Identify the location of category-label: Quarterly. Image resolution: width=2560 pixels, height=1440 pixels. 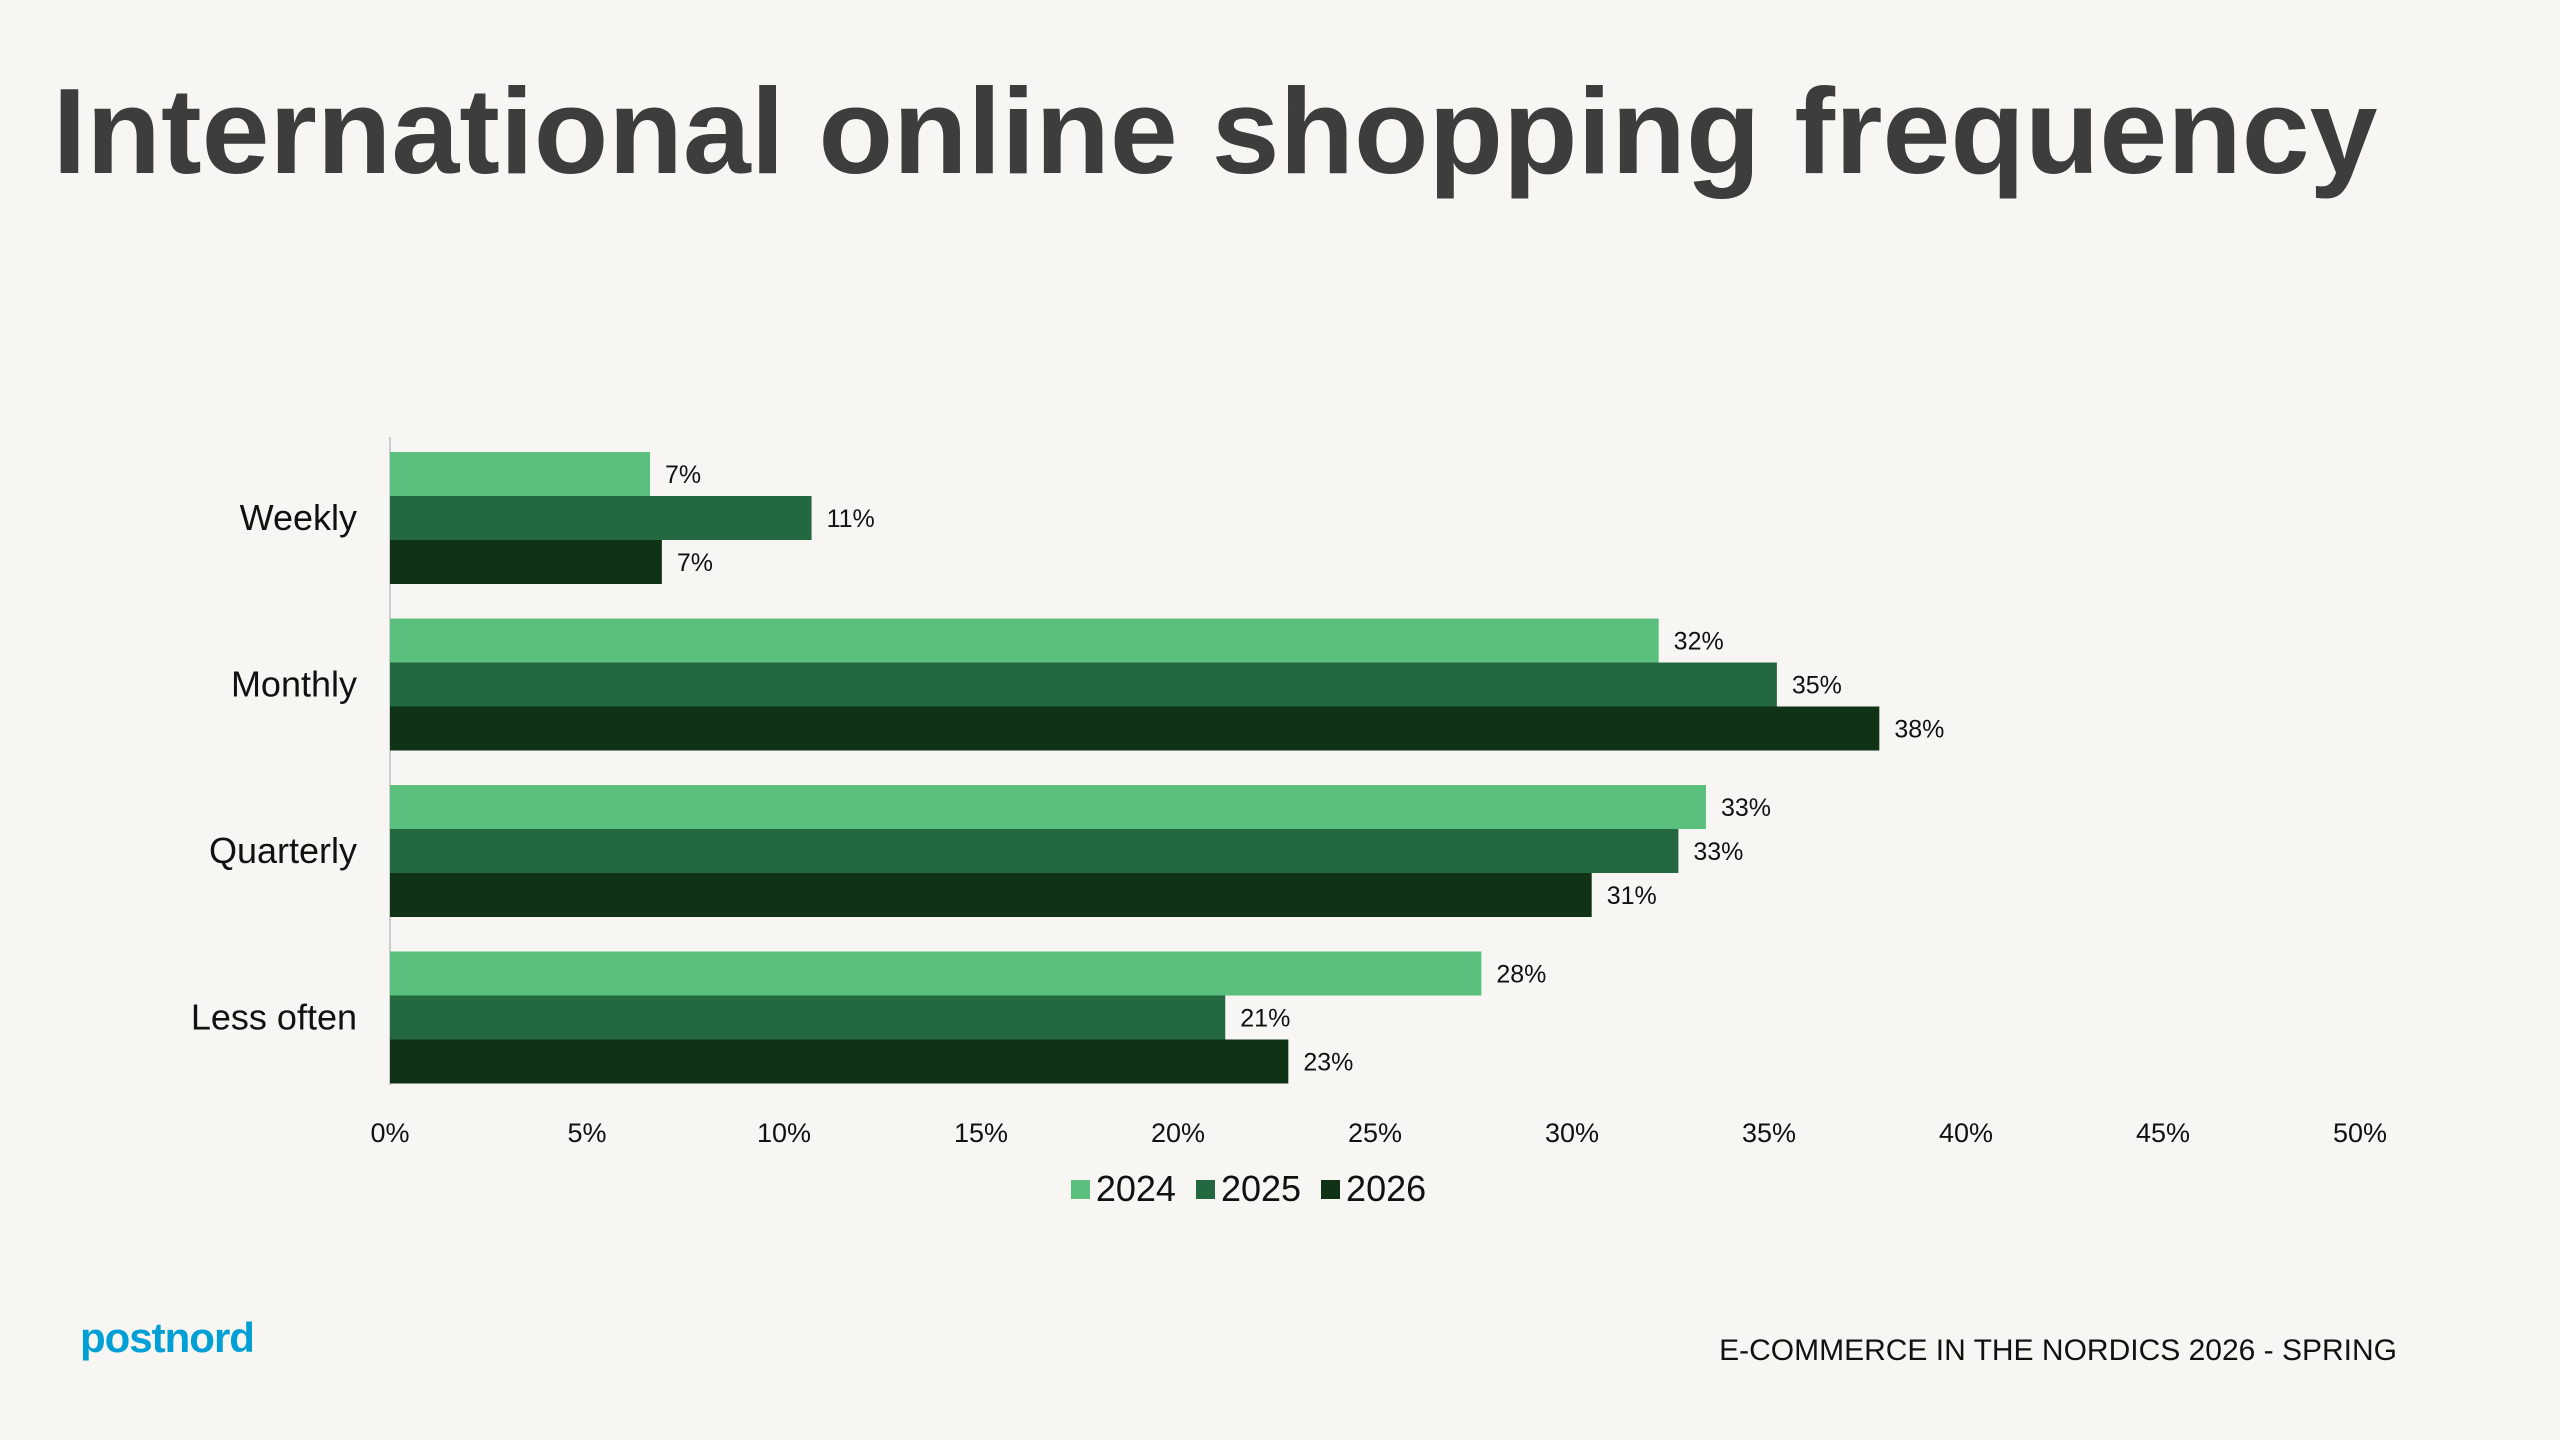
(283, 850).